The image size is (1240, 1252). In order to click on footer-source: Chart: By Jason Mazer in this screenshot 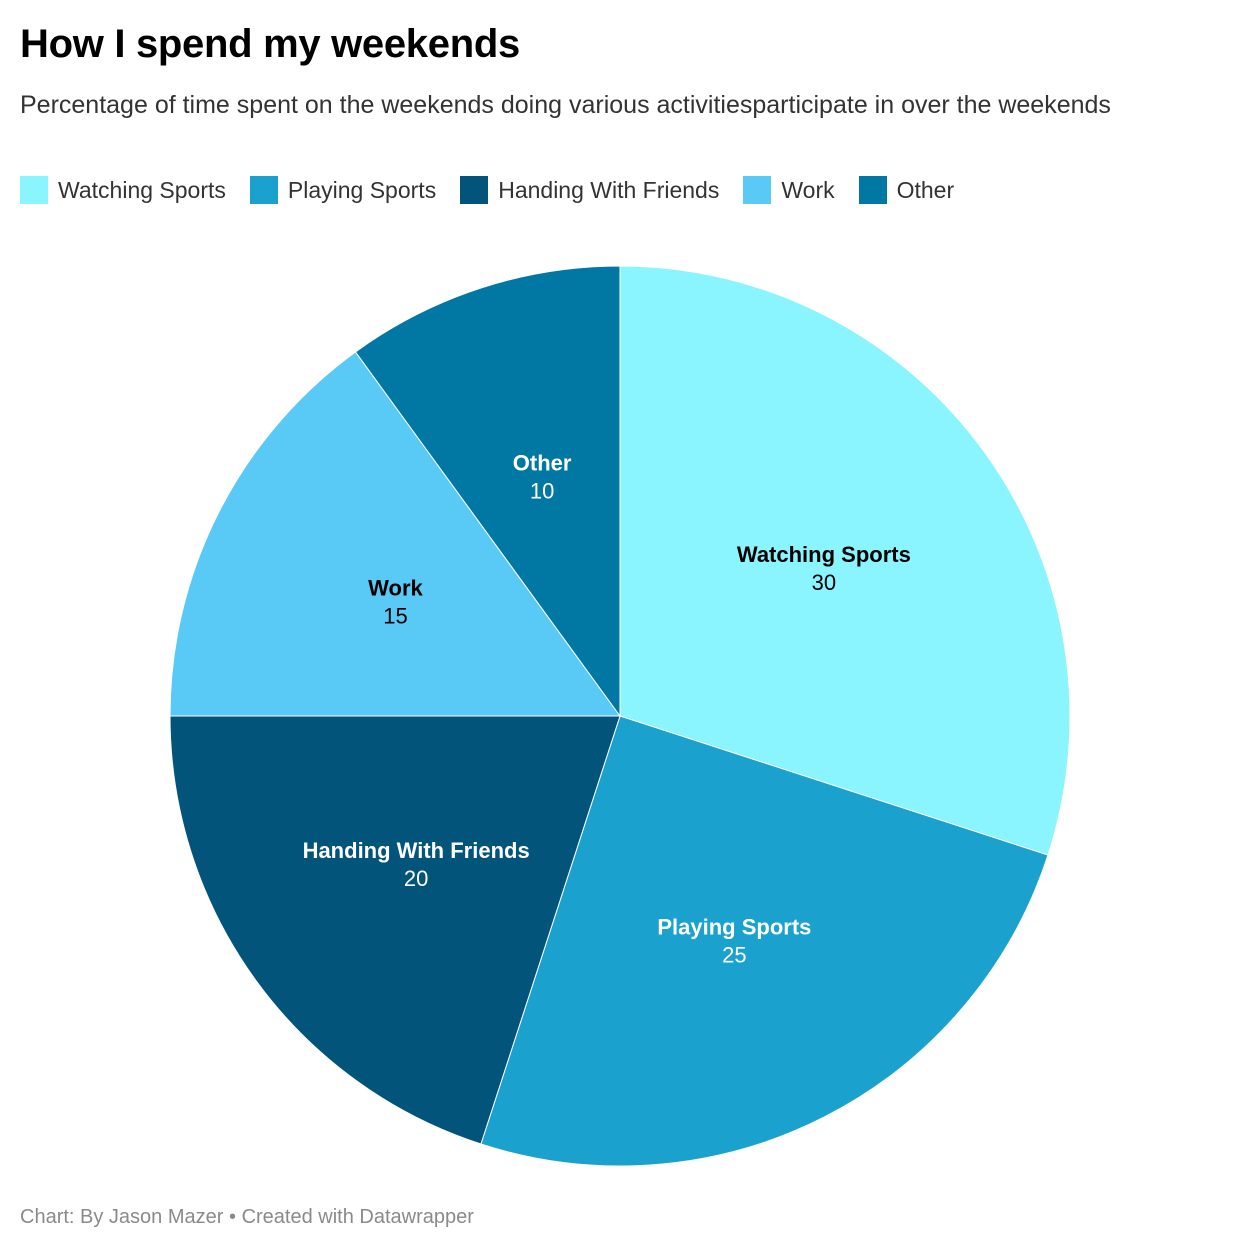, I will do `click(122, 1217)`.